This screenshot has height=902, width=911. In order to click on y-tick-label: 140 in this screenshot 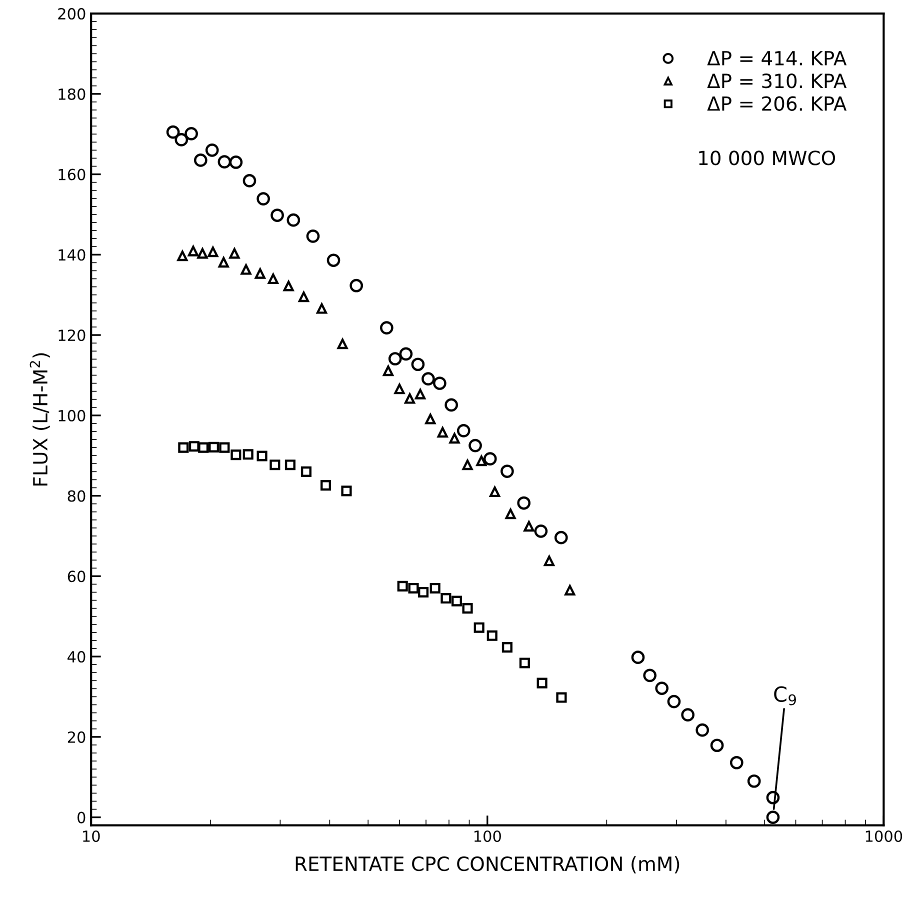, I will do `click(72, 255)`.